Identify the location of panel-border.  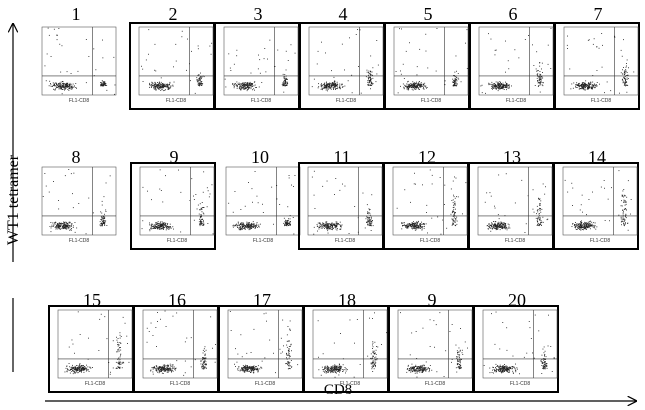
(346, 349).